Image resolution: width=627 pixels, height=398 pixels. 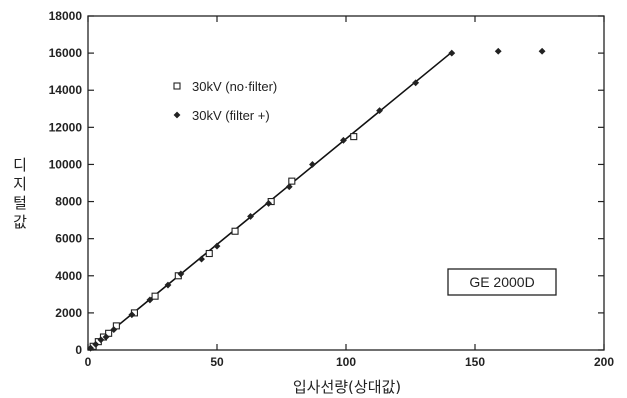 What do you see at coordinates (66, 53) in the screenshot?
I see `y-tick-label: 16000` at bounding box center [66, 53].